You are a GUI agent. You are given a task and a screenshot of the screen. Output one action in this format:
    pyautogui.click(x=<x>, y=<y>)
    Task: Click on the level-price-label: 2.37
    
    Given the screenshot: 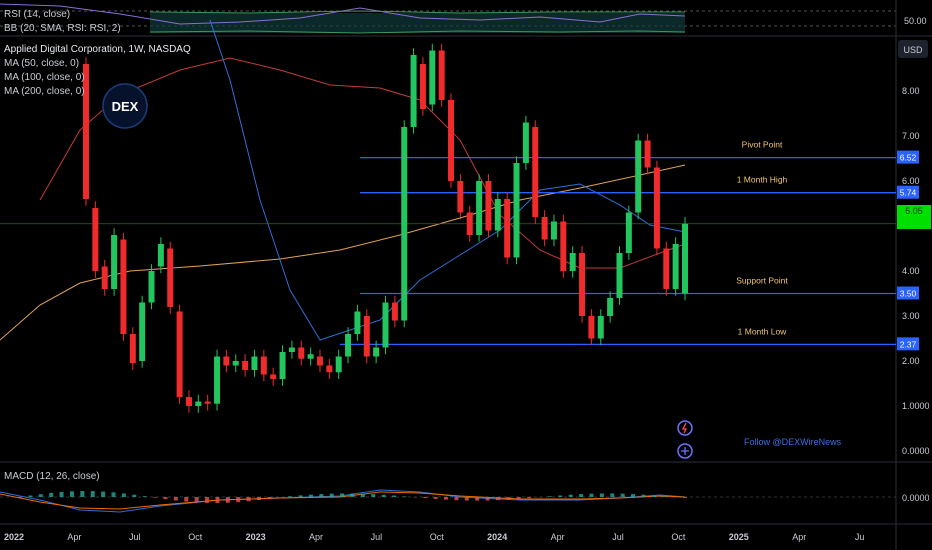 What is the action you would take?
    pyautogui.click(x=908, y=344)
    